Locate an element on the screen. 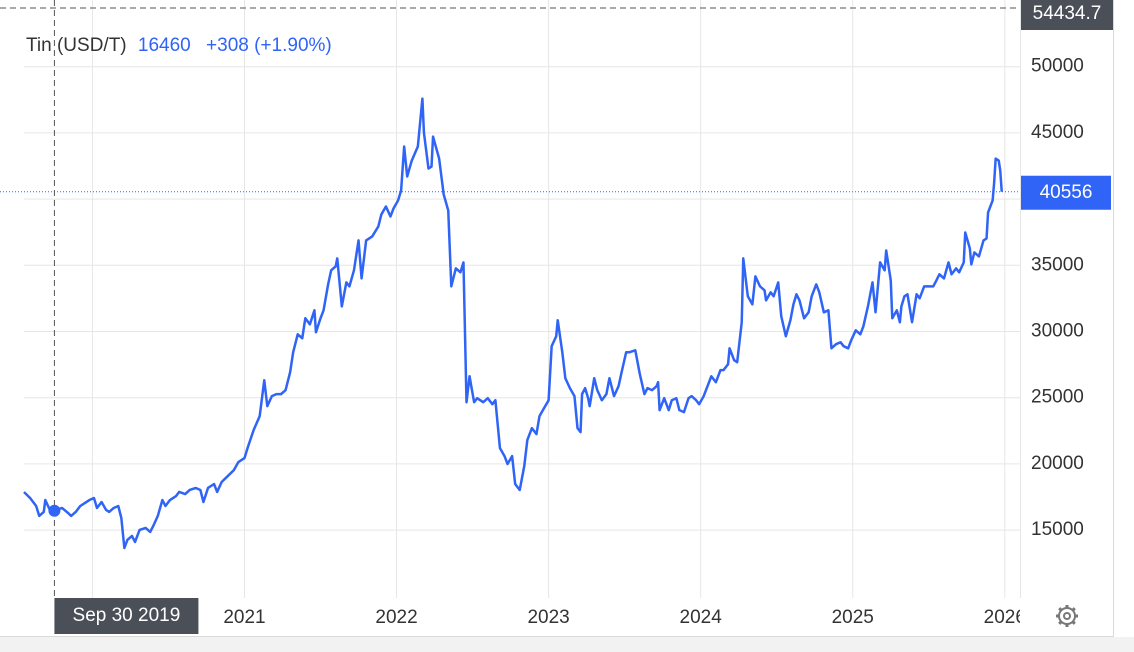 The height and width of the screenshot is (652, 1134). price: 16460 is located at coordinates (164, 45).